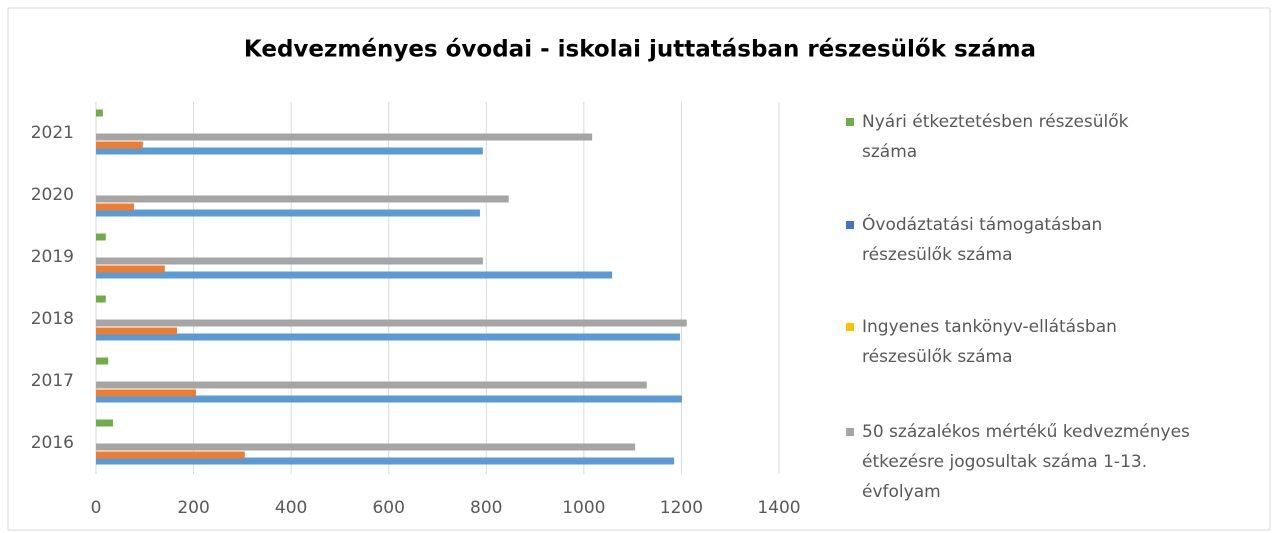 This screenshot has height=533, width=1274. I want to click on y-tick-label: 2016, so click(52, 443).